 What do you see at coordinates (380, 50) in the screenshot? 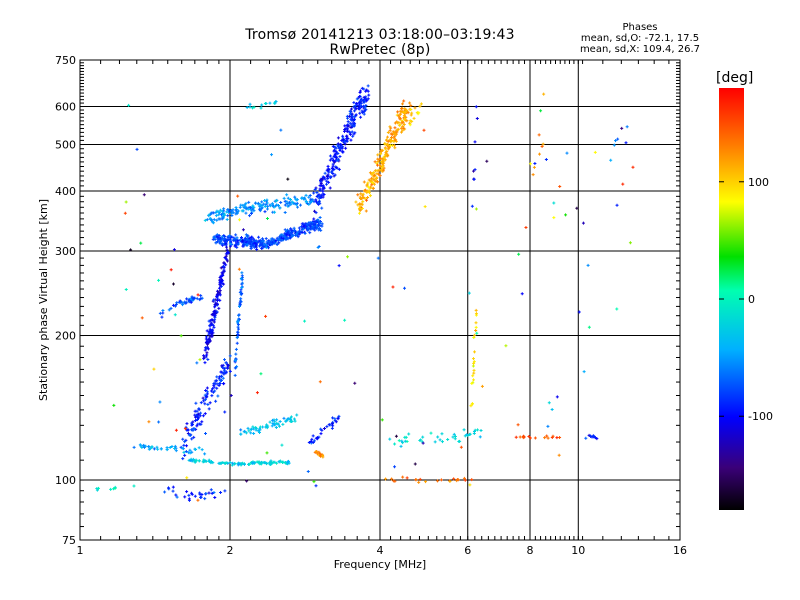
I see `title-line-2: RwPretec (8p)` at bounding box center [380, 50].